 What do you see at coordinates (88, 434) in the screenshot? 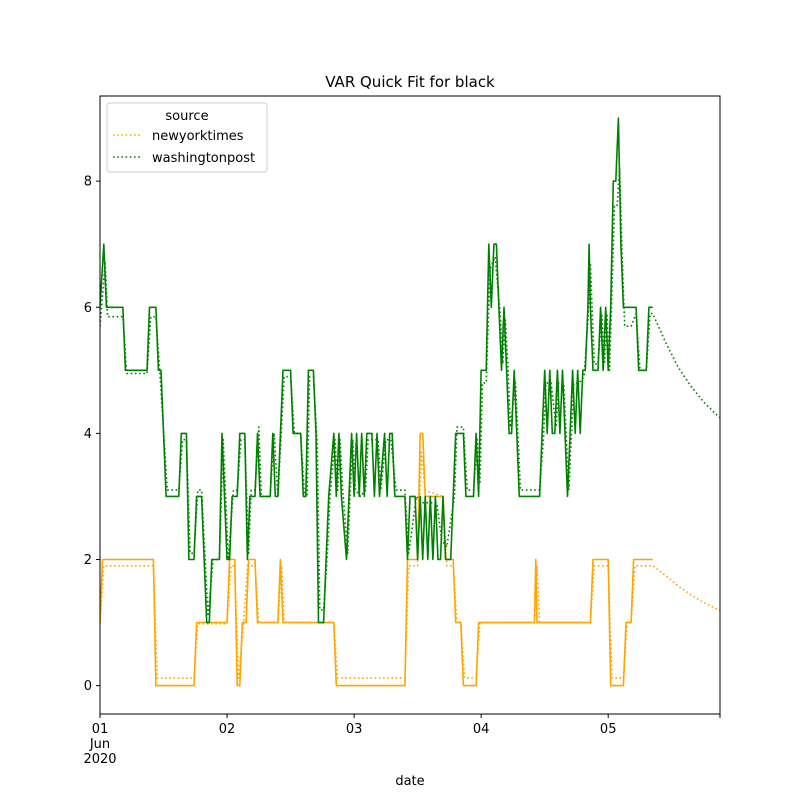
I see `y-tick-label: 4` at bounding box center [88, 434].